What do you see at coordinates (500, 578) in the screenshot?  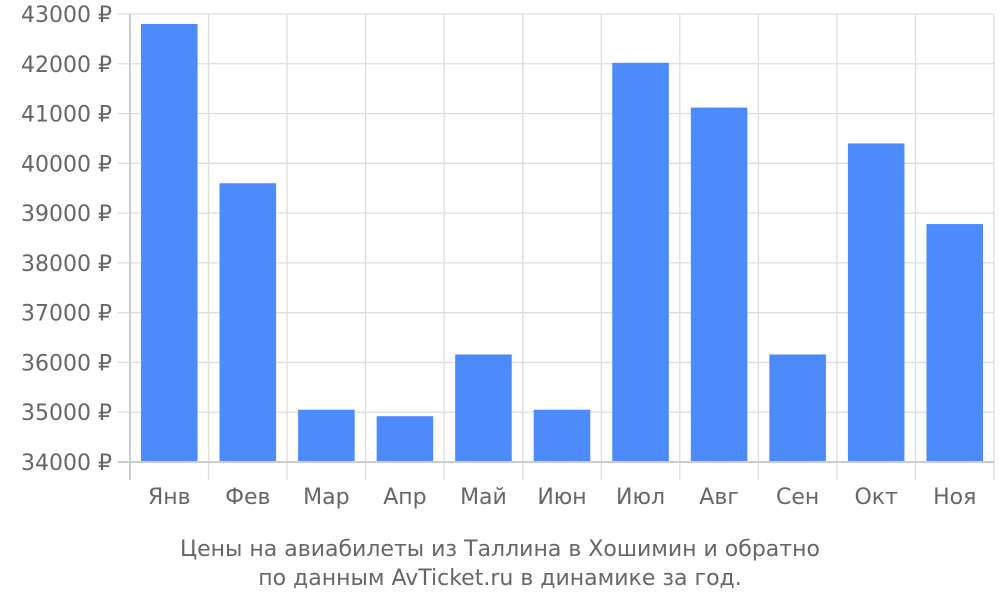 I see `chart-caption-line-2: по данным AvTicket.ru в динамике за год.` at bounding box center [500, 578].